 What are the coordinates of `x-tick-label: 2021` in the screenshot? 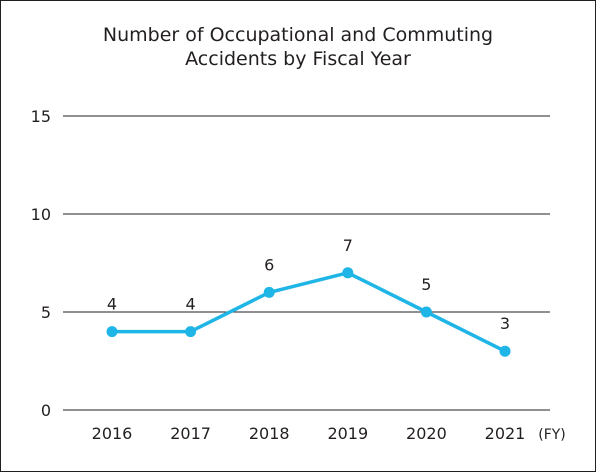 It's located at (505, 433).